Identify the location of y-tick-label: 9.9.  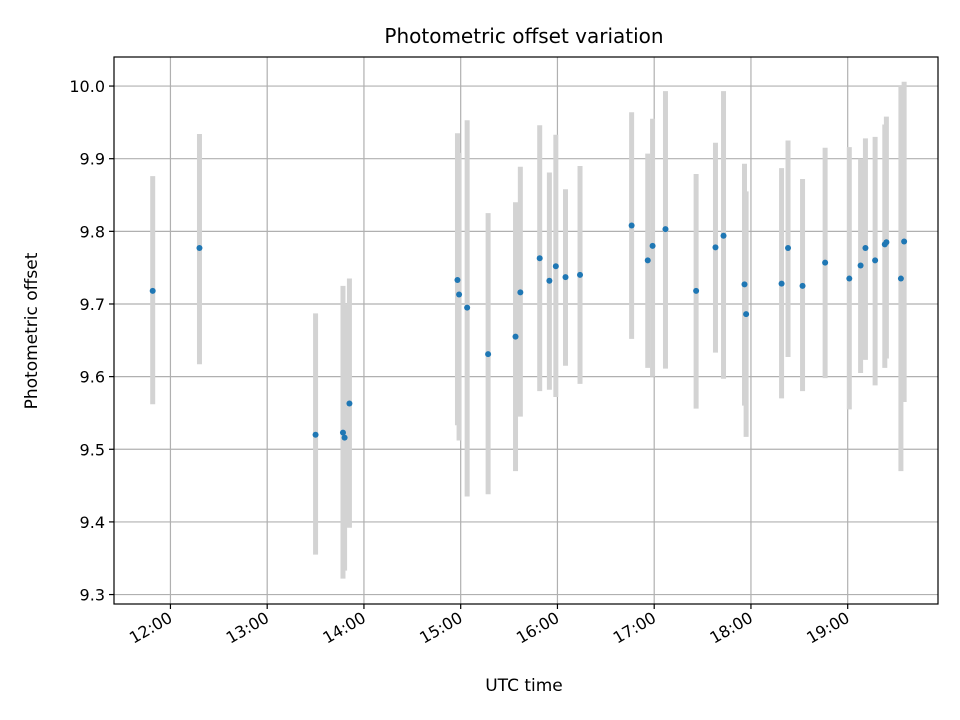
(92, 159).